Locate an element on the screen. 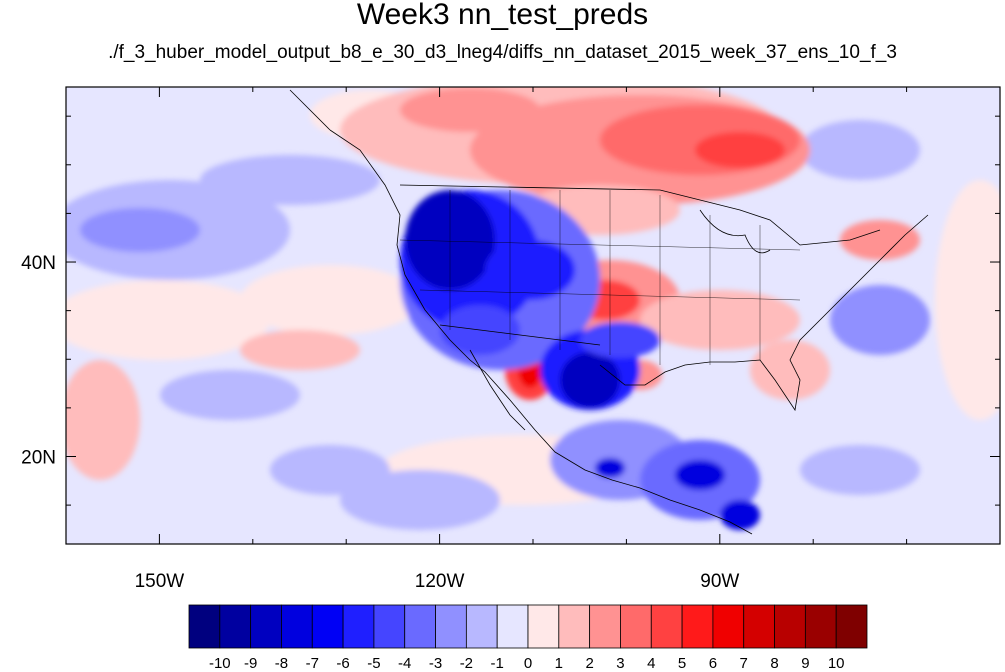  colorbar-label: 3 is located at coordinates (620, 663).